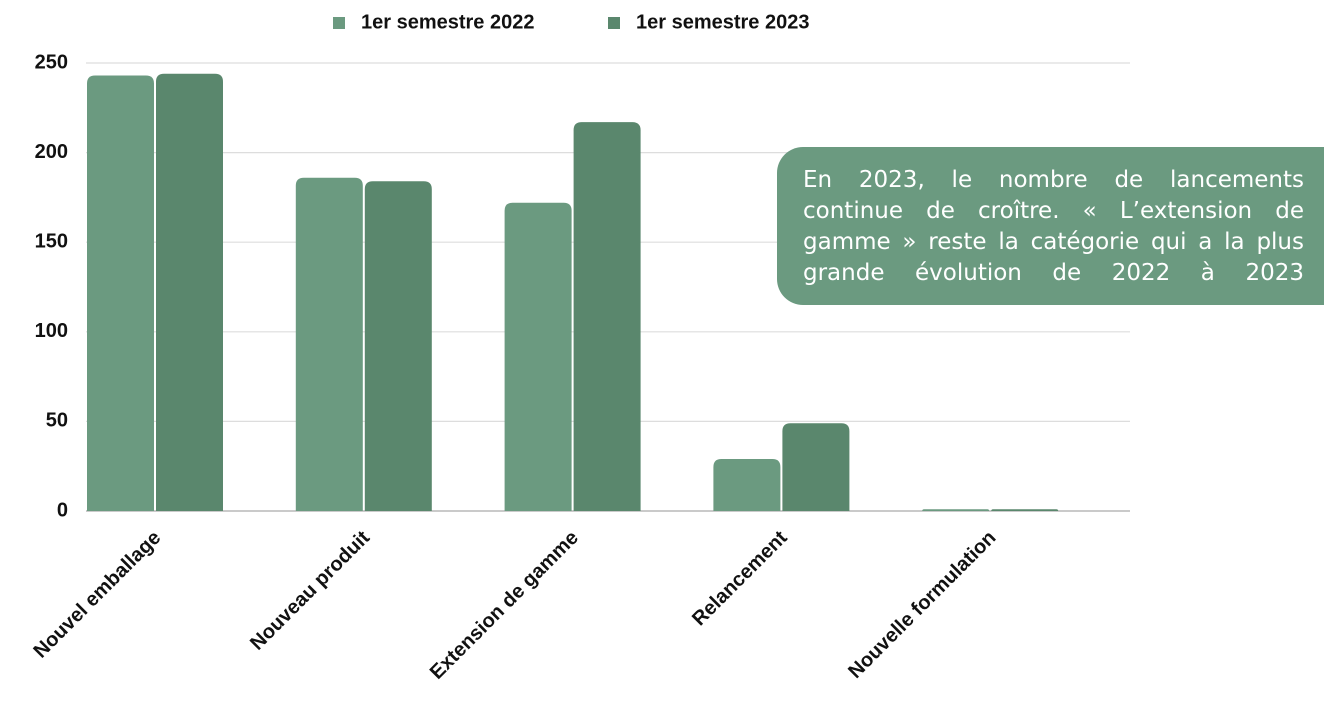 The image size is (1324, 709). I want to click on x-tick-label: Nouveau produit, so click(310, 590).